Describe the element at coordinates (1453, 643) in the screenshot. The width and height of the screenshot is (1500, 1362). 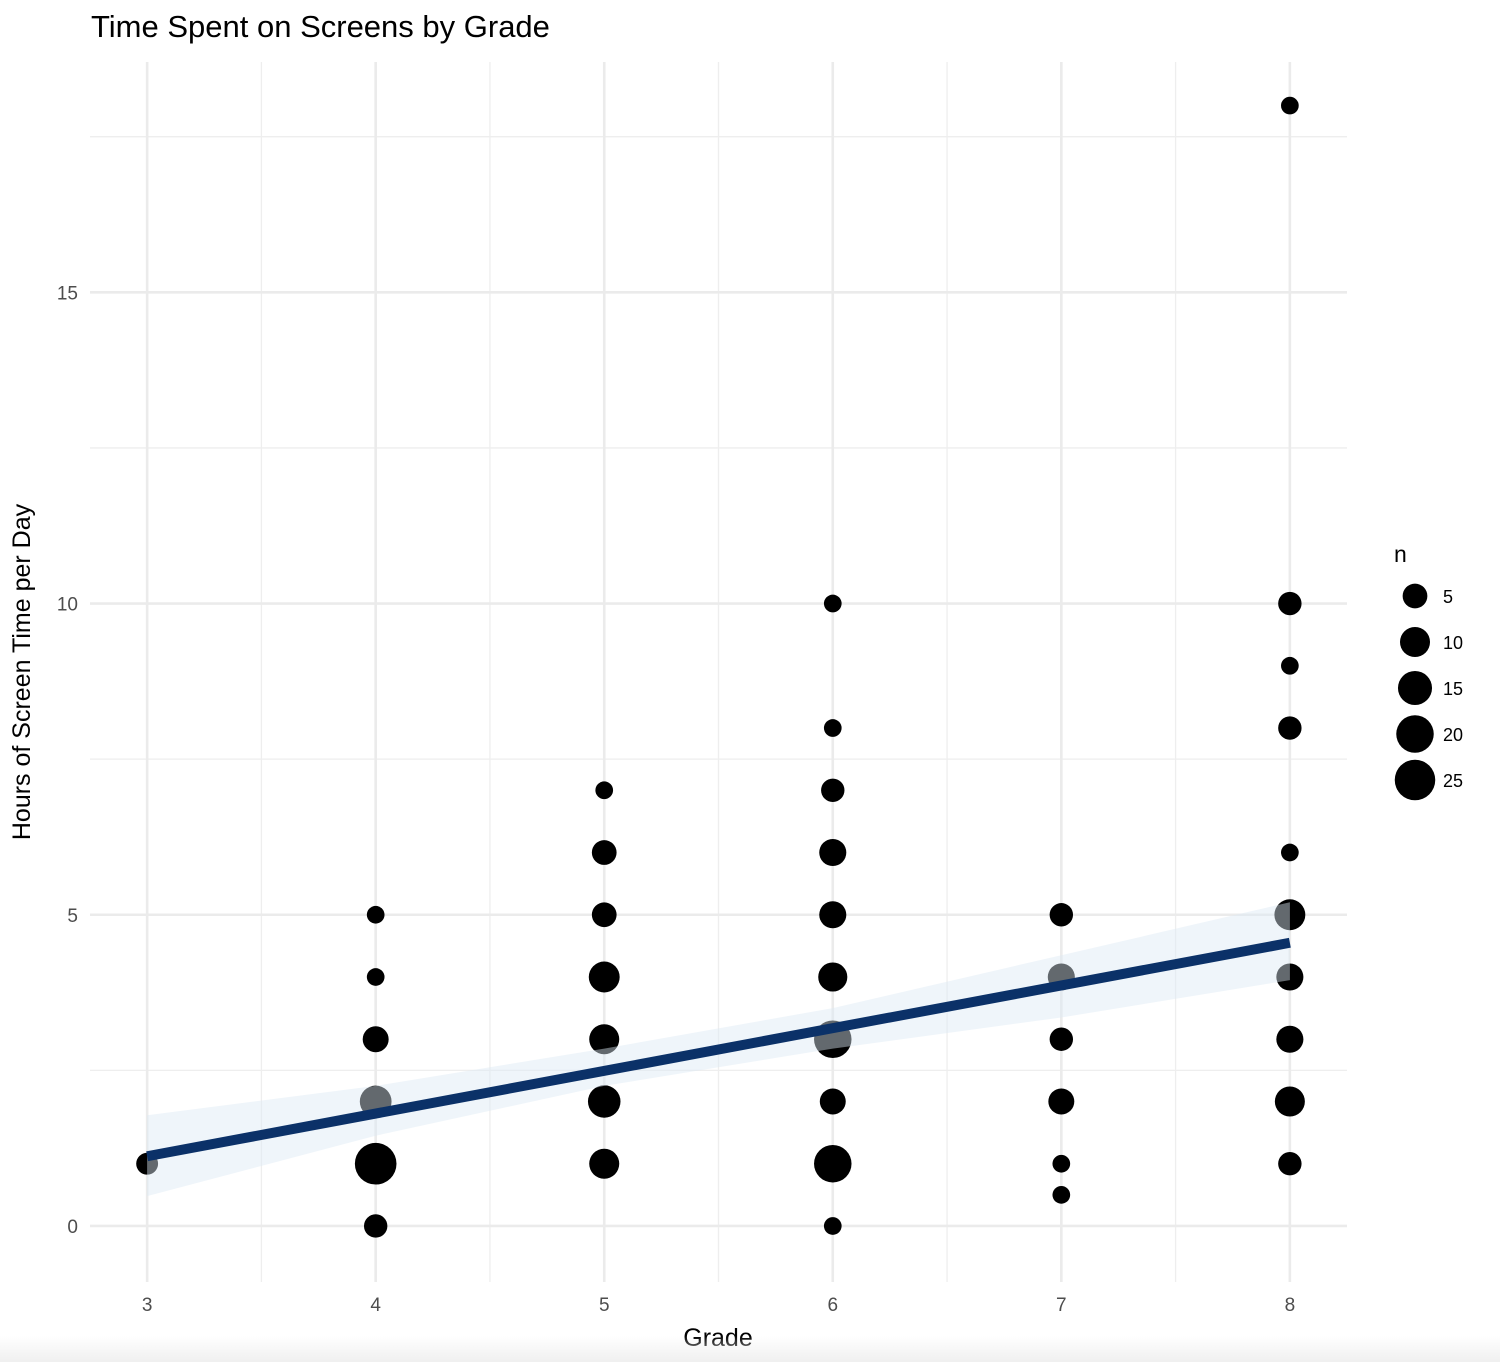
I see `legend-label: 10` at that location.